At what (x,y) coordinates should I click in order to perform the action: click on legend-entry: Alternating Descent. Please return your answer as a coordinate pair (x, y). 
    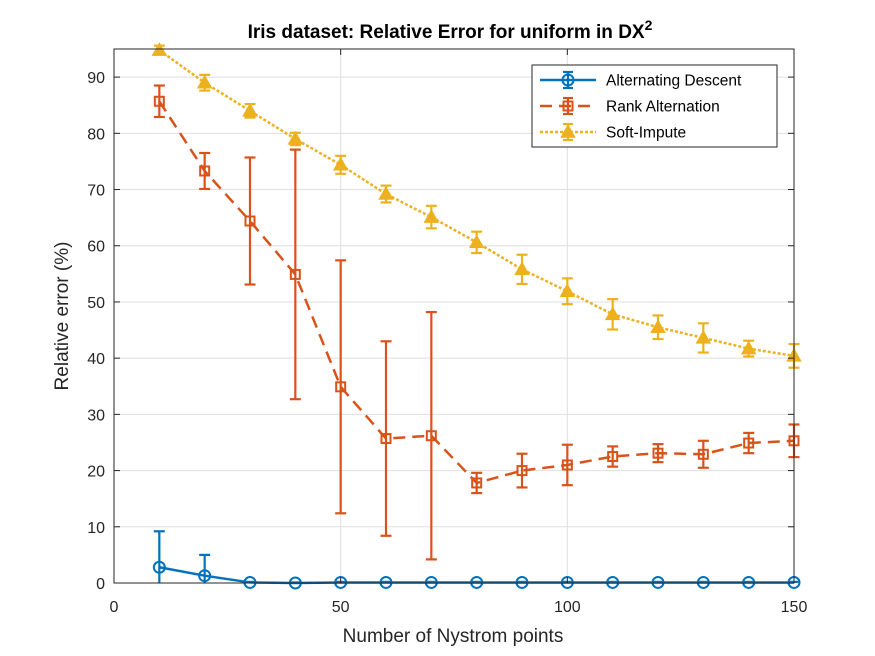
    Looking at the image, I should click on (641, 80).